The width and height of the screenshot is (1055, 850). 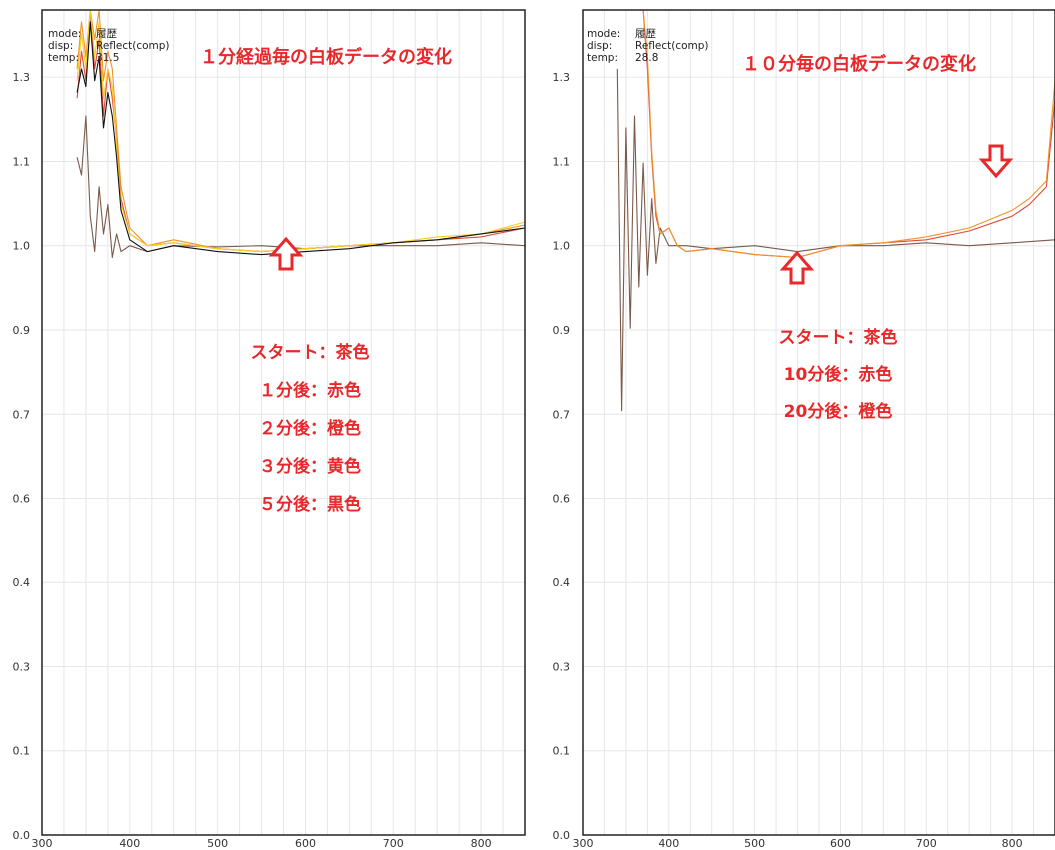 What do you see at coordinates (310, 466) in the screenshot?
I see `annotation-note: ３分後：黄色` at bounding box center [310, 466].